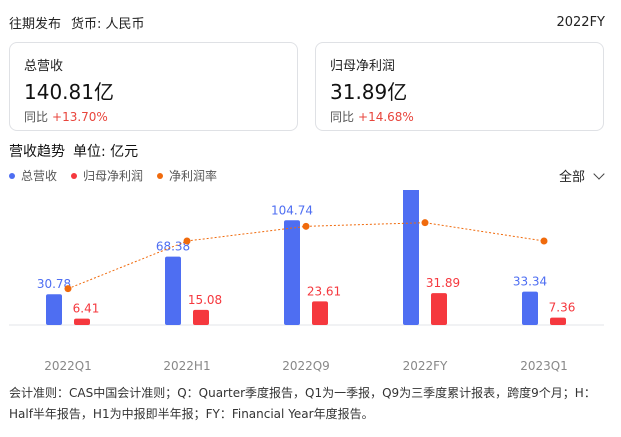  What do you see at coordinates (36, 117) in the screenshot?
I see `revenue-yoy-label: 同比` at bounding box center [36, 117].